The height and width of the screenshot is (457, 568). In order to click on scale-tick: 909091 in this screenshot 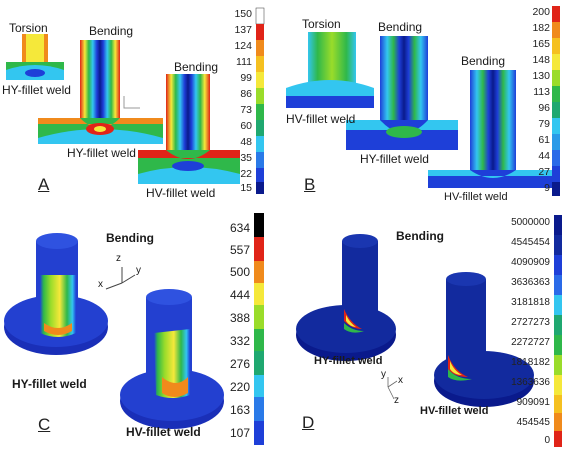, I will do `click(533, 402)`.